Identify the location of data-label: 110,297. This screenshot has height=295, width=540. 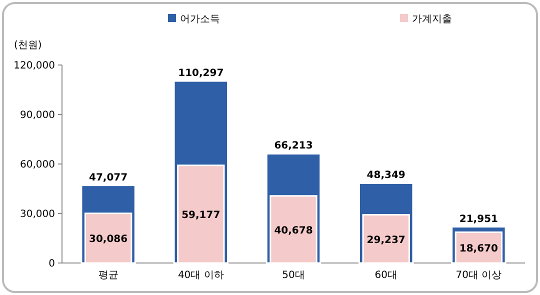
(201, 74).